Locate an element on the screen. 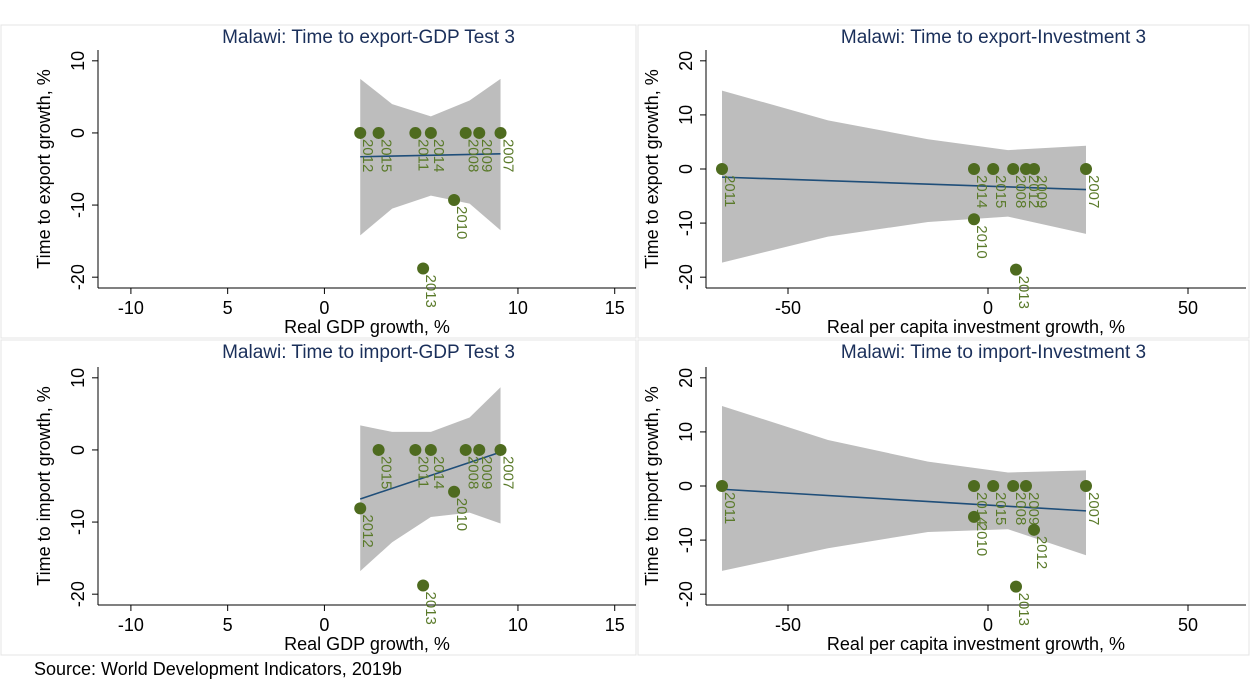 This screenshot has width=1255, height=691. x-tick-label: 50 is located at coordinates (1188, 625).